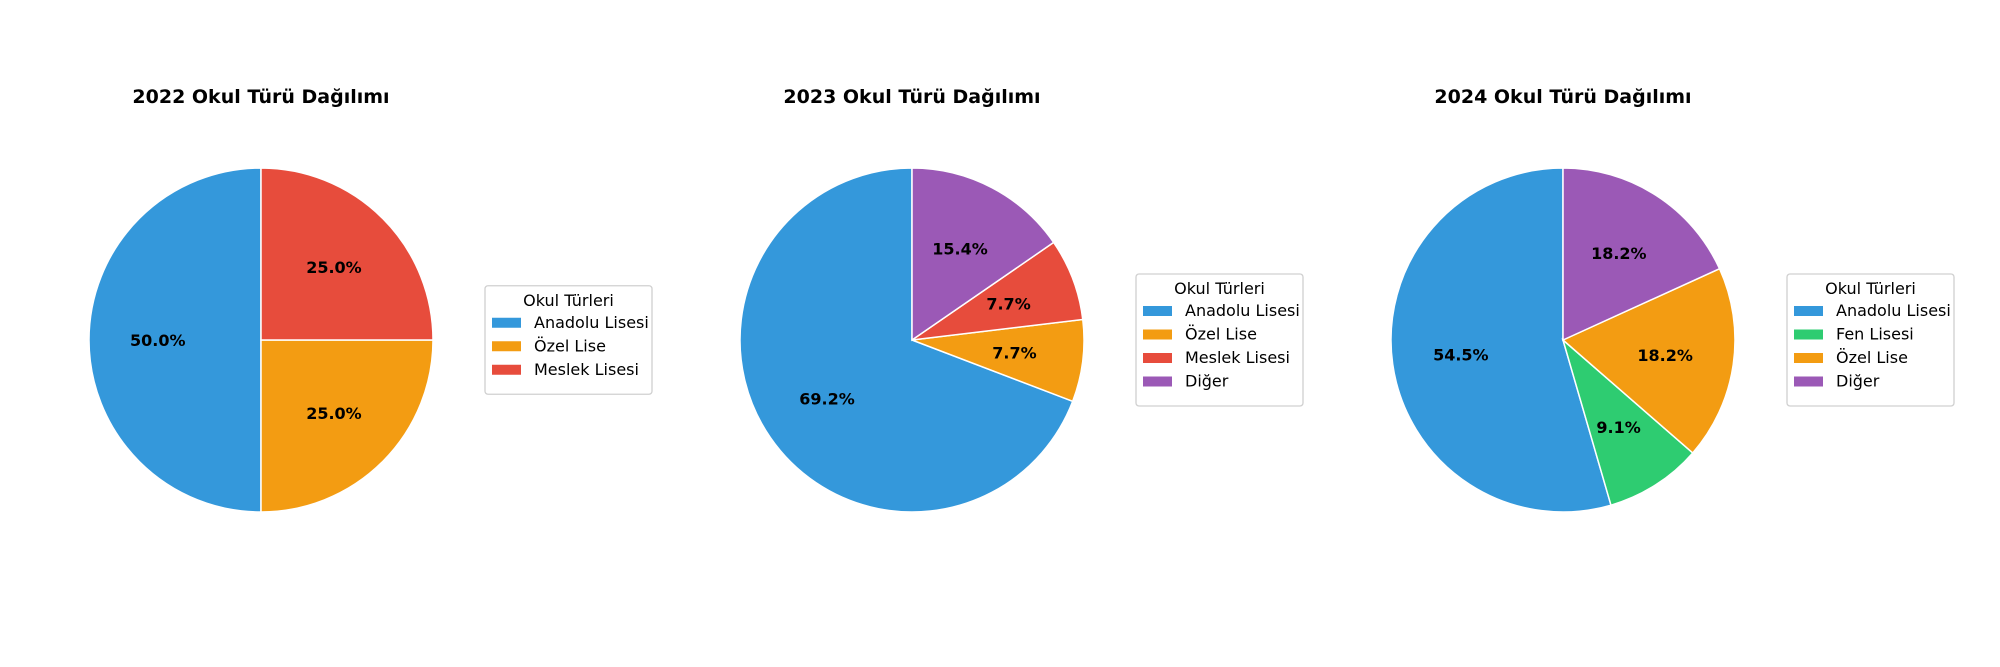 This screenshot has height=667, width=2000. What do you see at coordinates (1461, 355) in the screenshot?
I see `slice-label: 54.5%` at bounding box center [1461, 355].